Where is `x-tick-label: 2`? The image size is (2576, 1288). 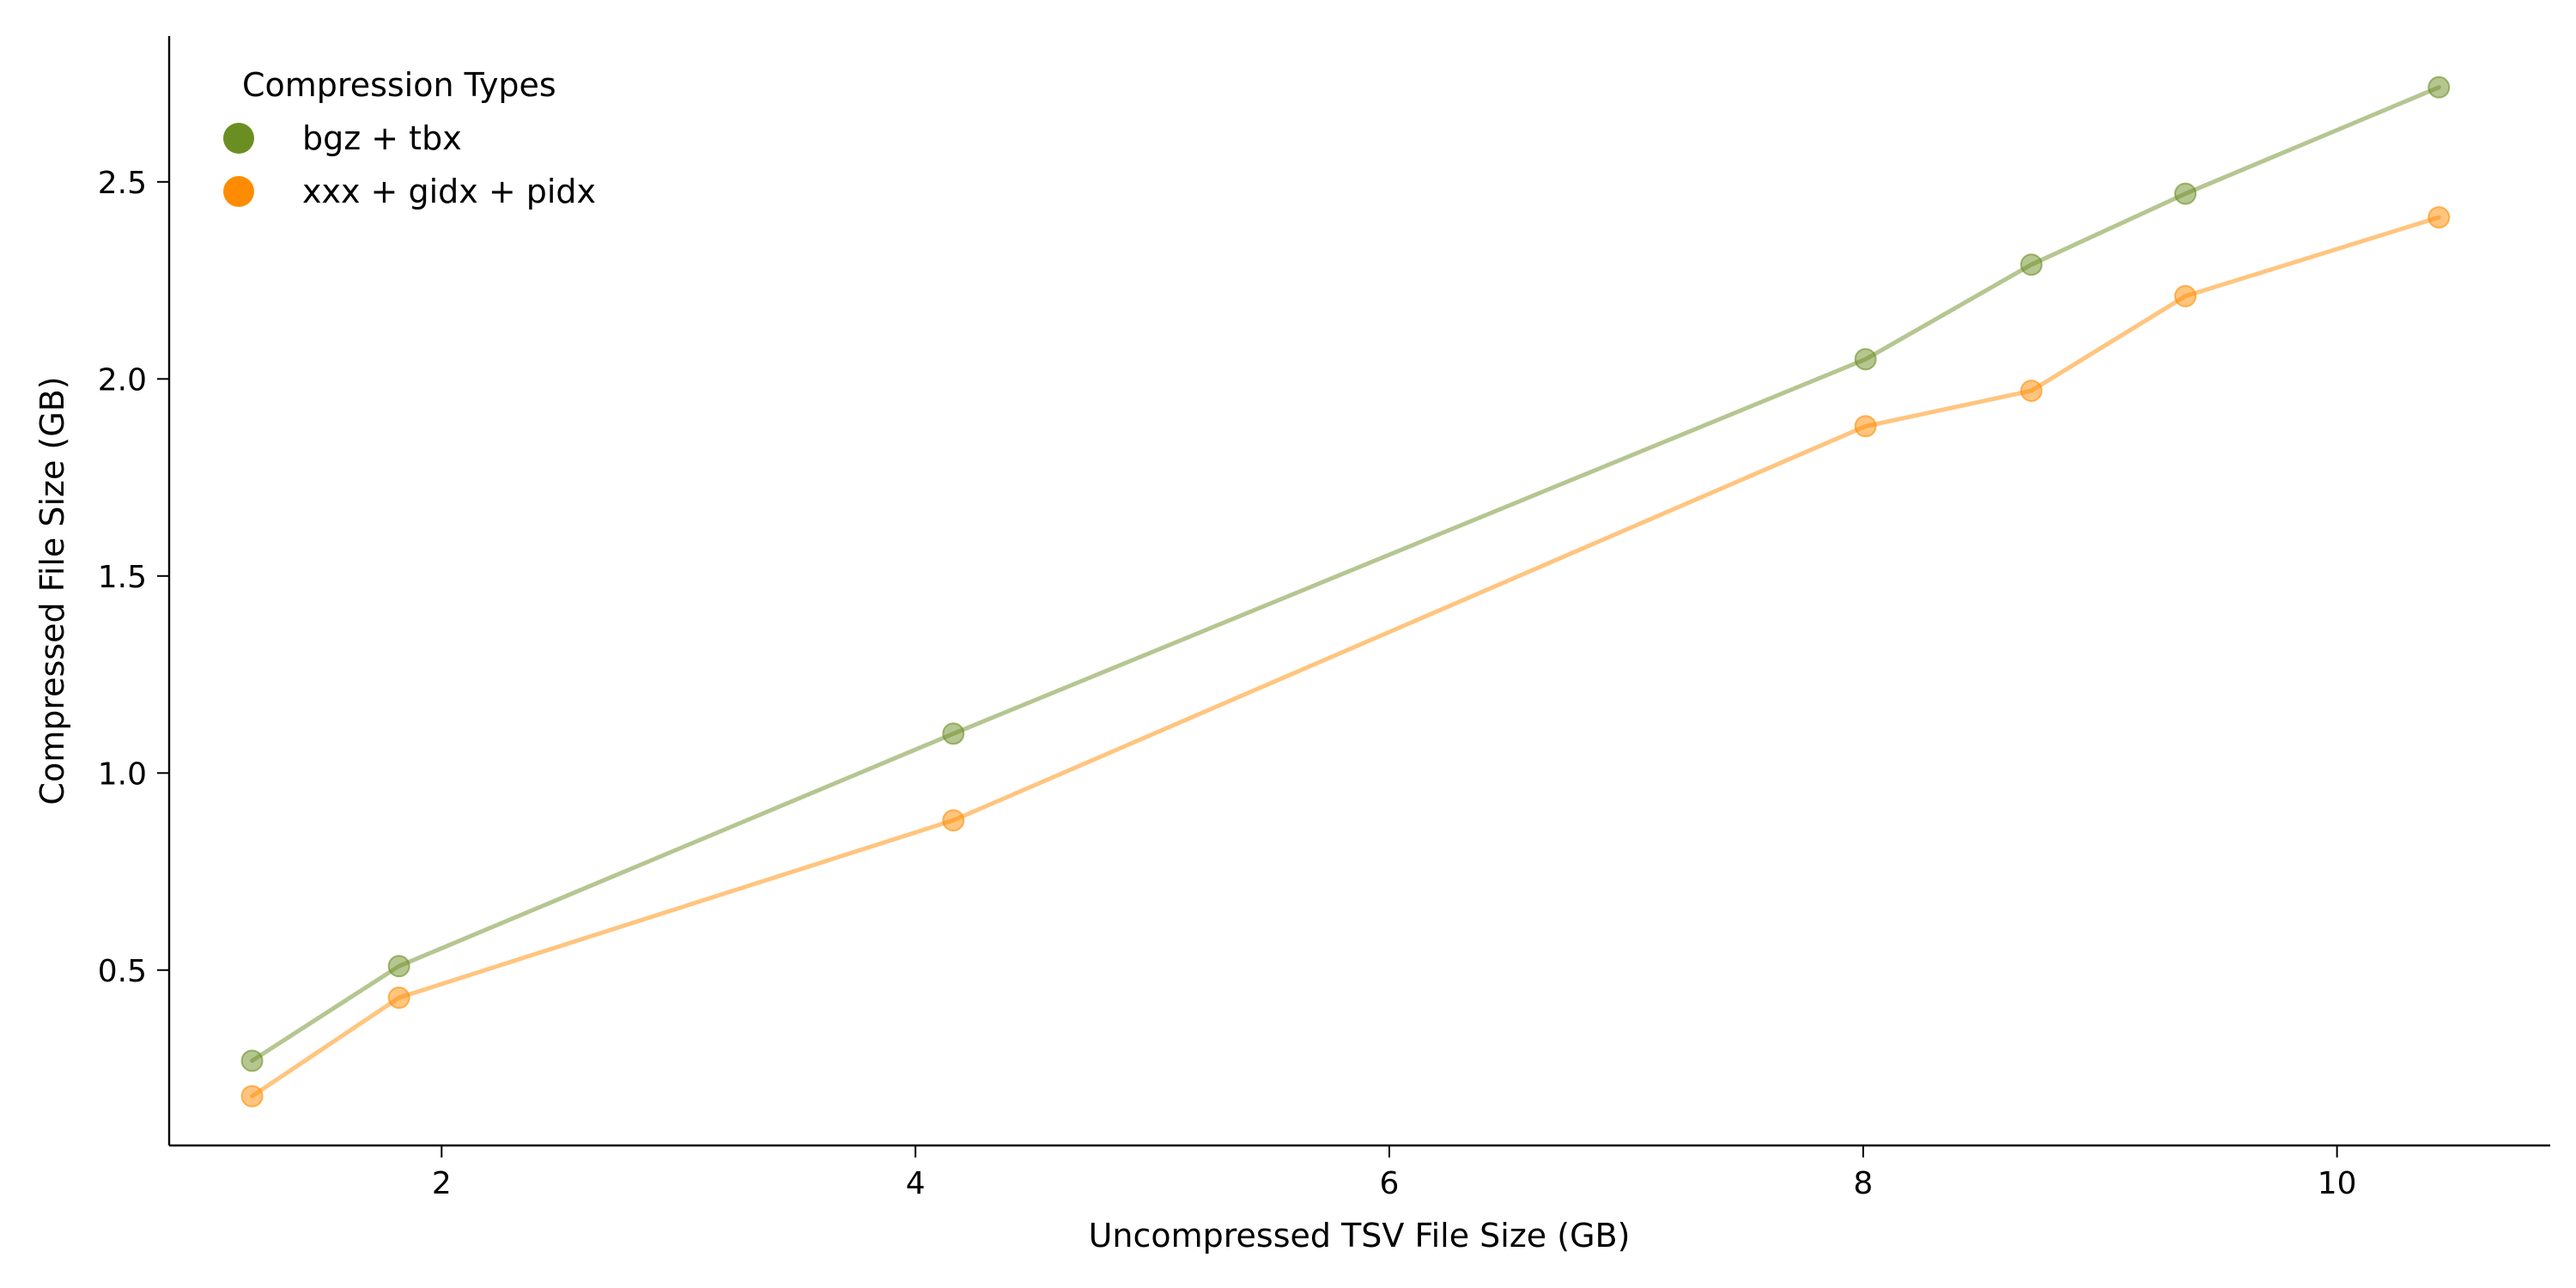 x-tick-label: 2 is located at coordinates (442, 1184).